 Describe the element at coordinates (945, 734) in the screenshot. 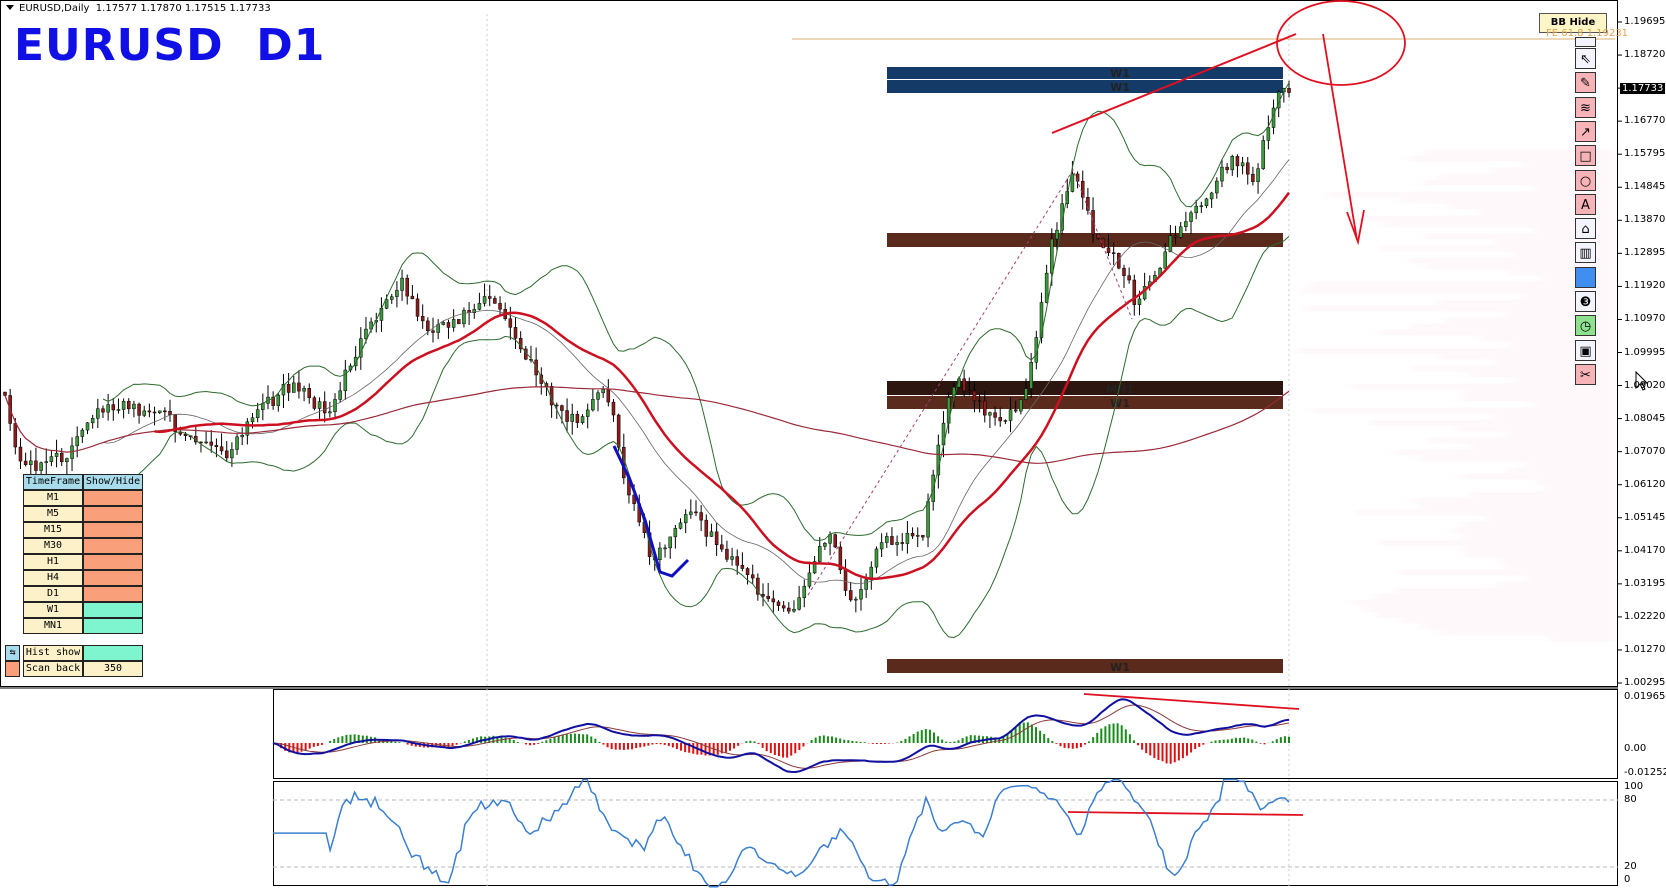

I see `macd-panel-frame` at that location.